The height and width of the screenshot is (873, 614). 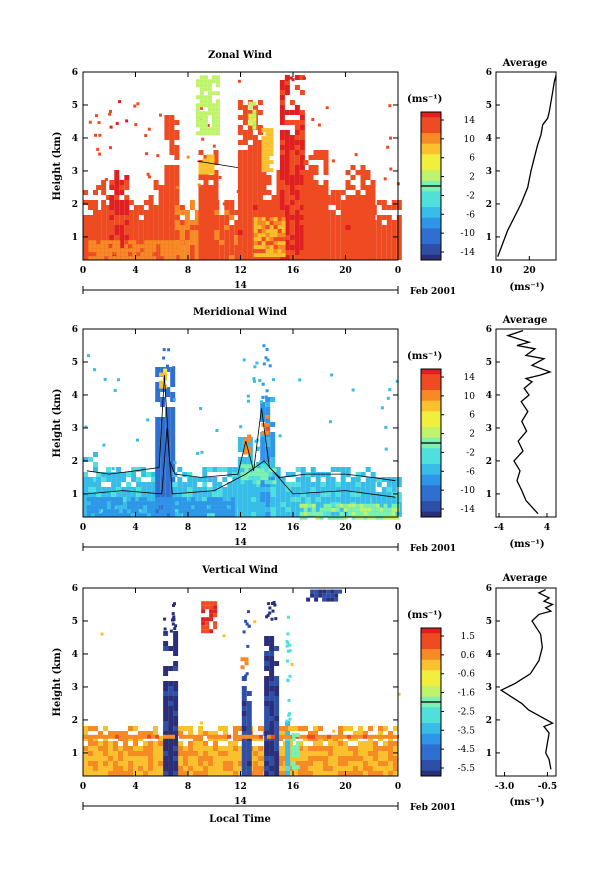 What do you see at coordinates (242, 168) in the screenshot?
I see `zonal-wind-heatmap` at bounding box center [242, 168].